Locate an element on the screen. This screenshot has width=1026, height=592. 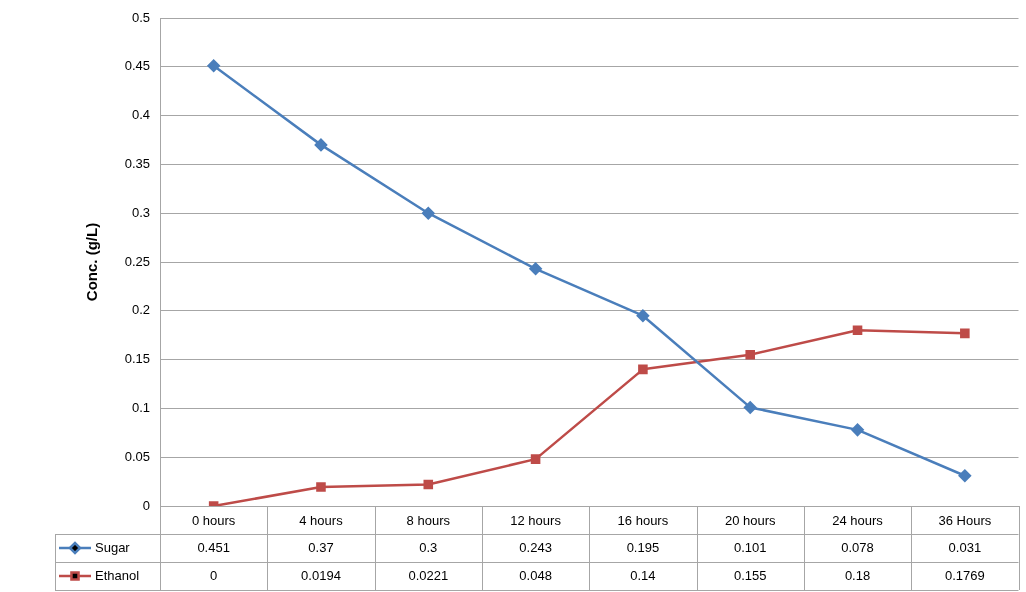
x-tick-label: 12 hours is located at coordinates (536, 521).